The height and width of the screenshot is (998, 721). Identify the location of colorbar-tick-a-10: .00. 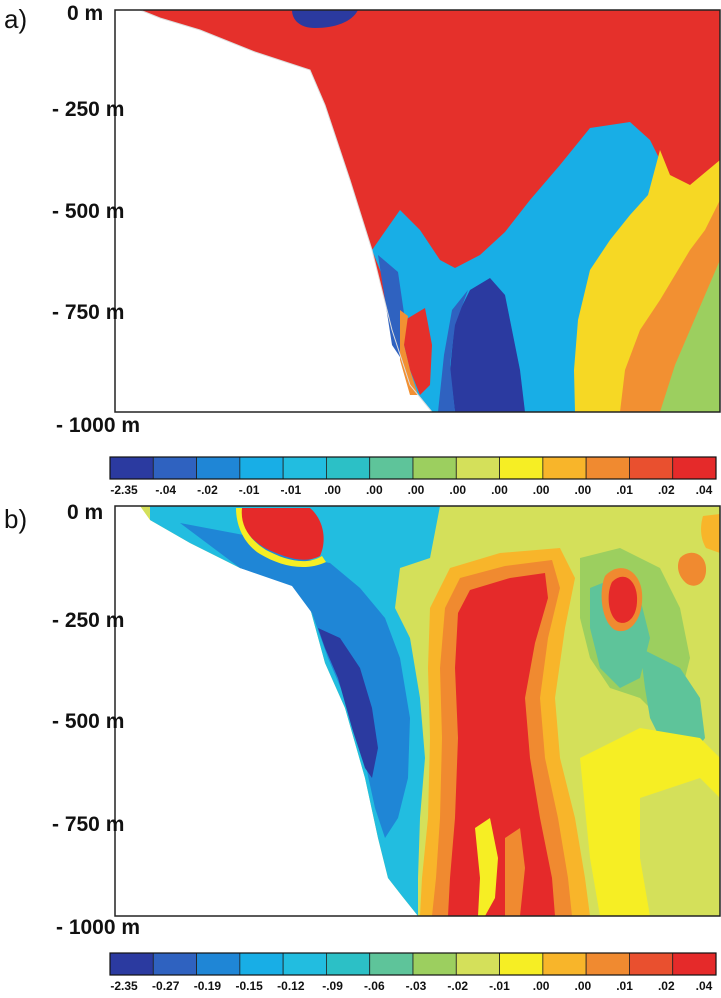
(541, 490).